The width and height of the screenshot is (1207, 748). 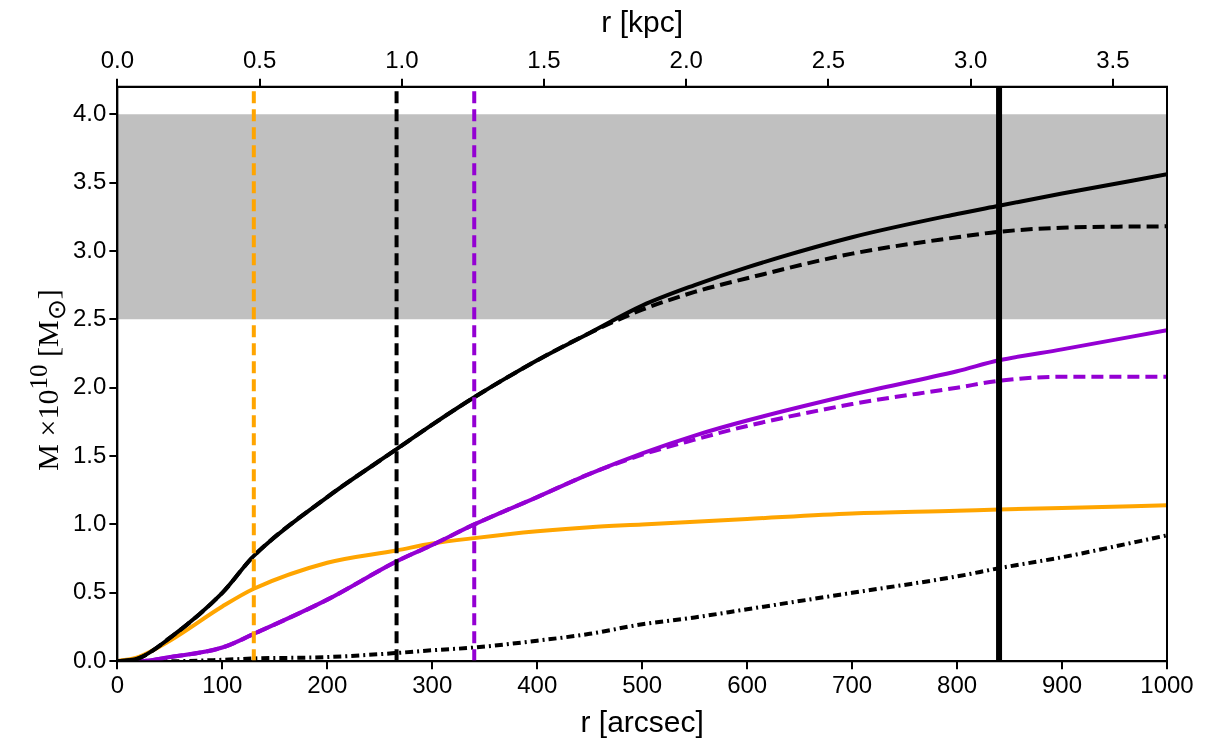 I want to click on y-tick-label: 4.0, so click(x=89, y=112).